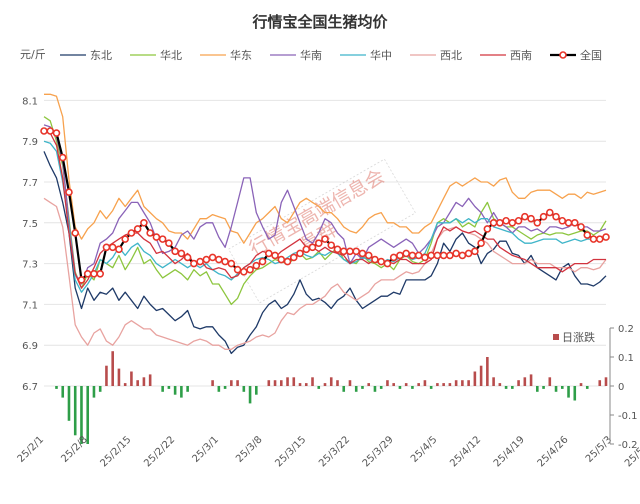 The width and height of the screenshot is (640, 504). What do you see at coordinates (628, 445) in the screenshot?
I see `y2-tick-label: -0.2` at bounding box center [628, 445].